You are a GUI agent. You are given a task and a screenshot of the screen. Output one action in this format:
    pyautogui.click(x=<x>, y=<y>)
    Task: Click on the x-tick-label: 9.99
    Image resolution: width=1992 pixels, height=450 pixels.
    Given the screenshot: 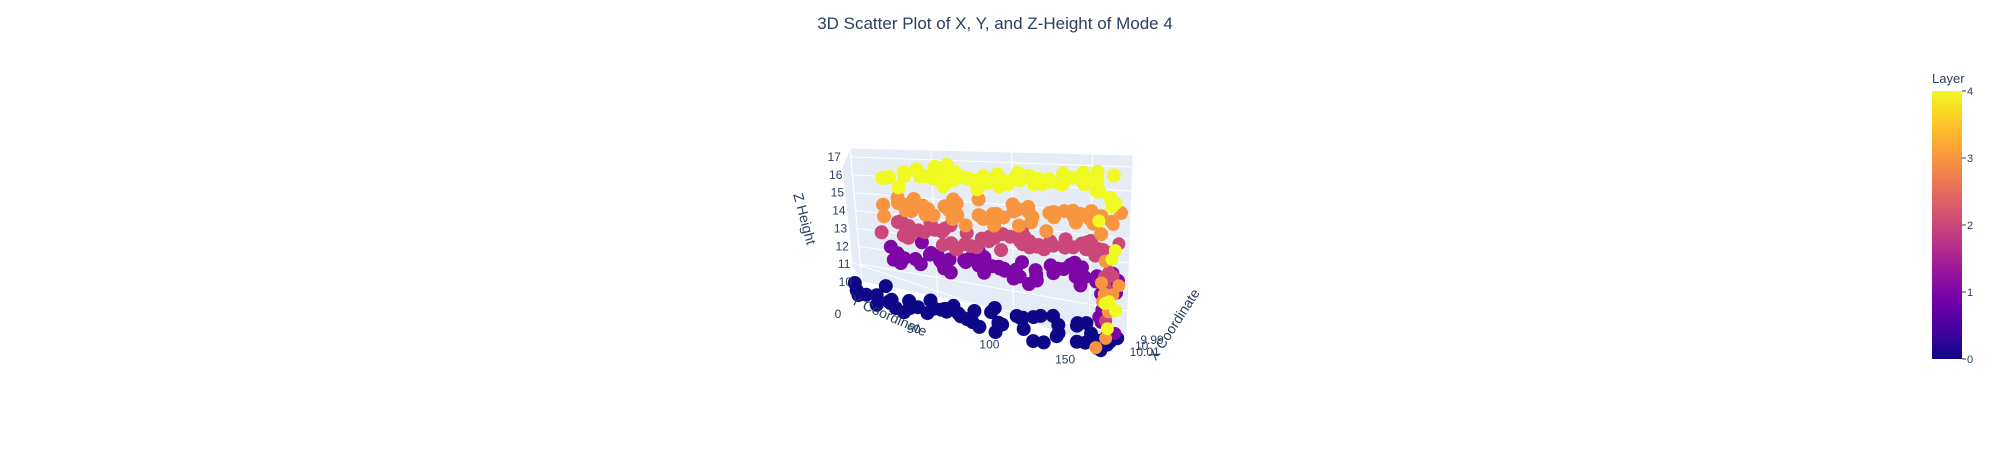 What is the action you would take?
    pyautogui.click(x=1152, y=340)
    